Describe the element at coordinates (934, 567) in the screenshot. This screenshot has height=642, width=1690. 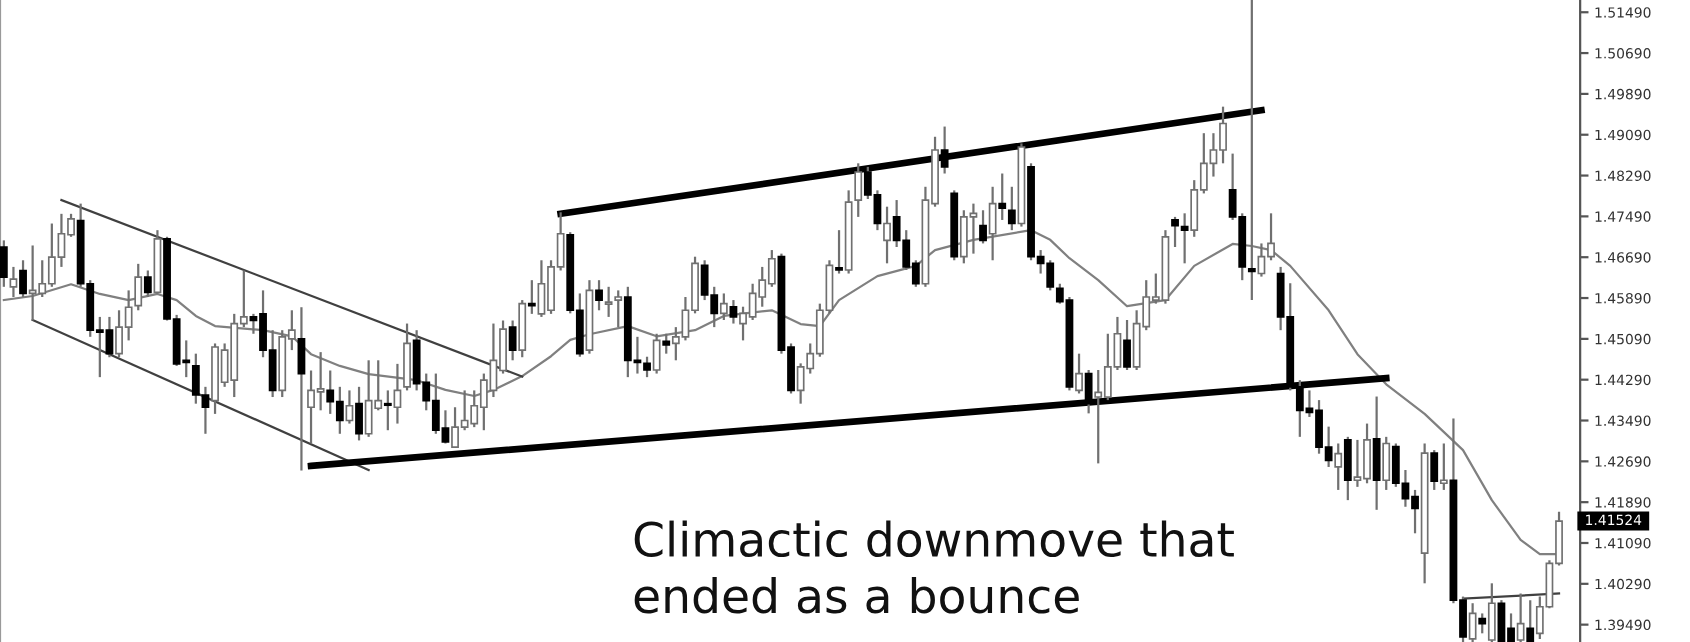
I see `annotation: Climactic downmove that ended as a bounce` at that location.